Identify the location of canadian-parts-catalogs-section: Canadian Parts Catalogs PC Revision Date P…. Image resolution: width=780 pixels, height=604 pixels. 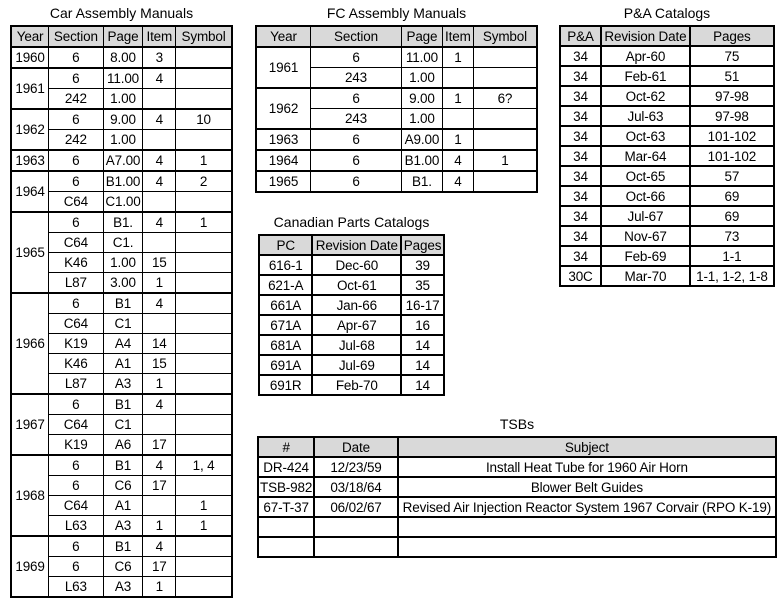
(351, 304).